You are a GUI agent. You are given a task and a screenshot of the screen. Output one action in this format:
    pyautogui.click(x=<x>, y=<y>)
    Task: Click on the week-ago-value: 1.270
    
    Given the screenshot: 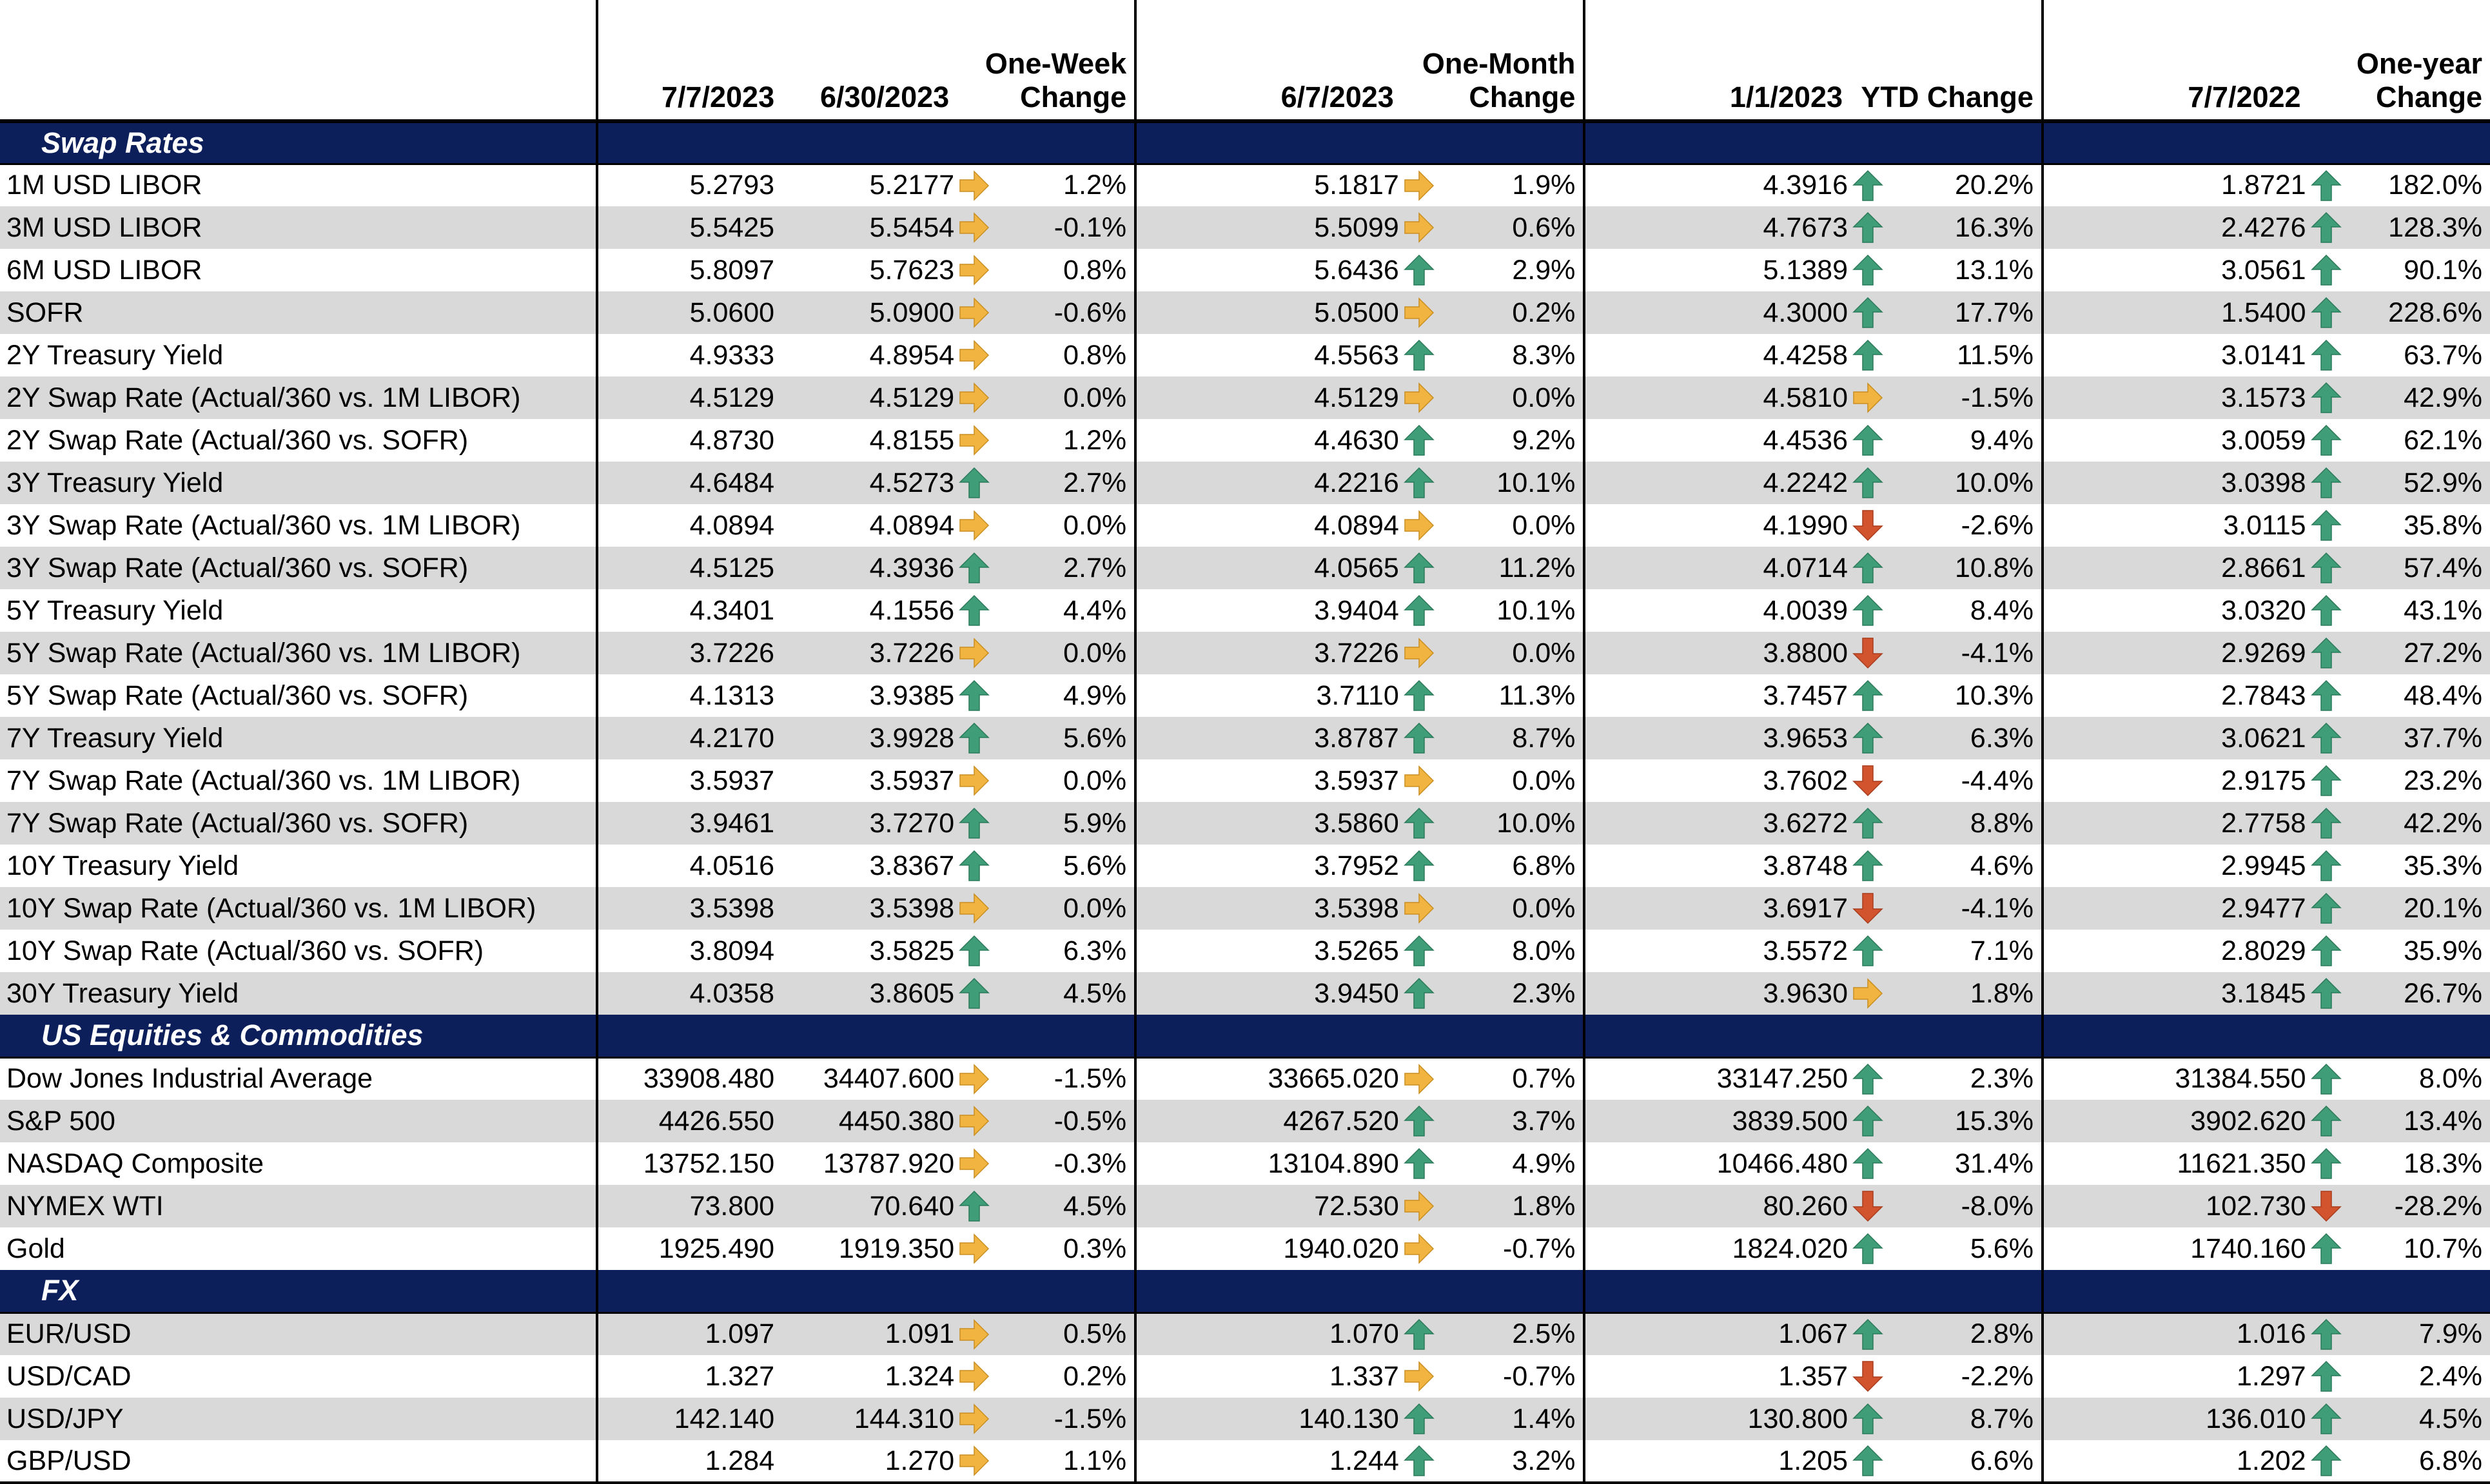 What is the action you would take?
    pyautogui.click(x=869, y=1462)
    